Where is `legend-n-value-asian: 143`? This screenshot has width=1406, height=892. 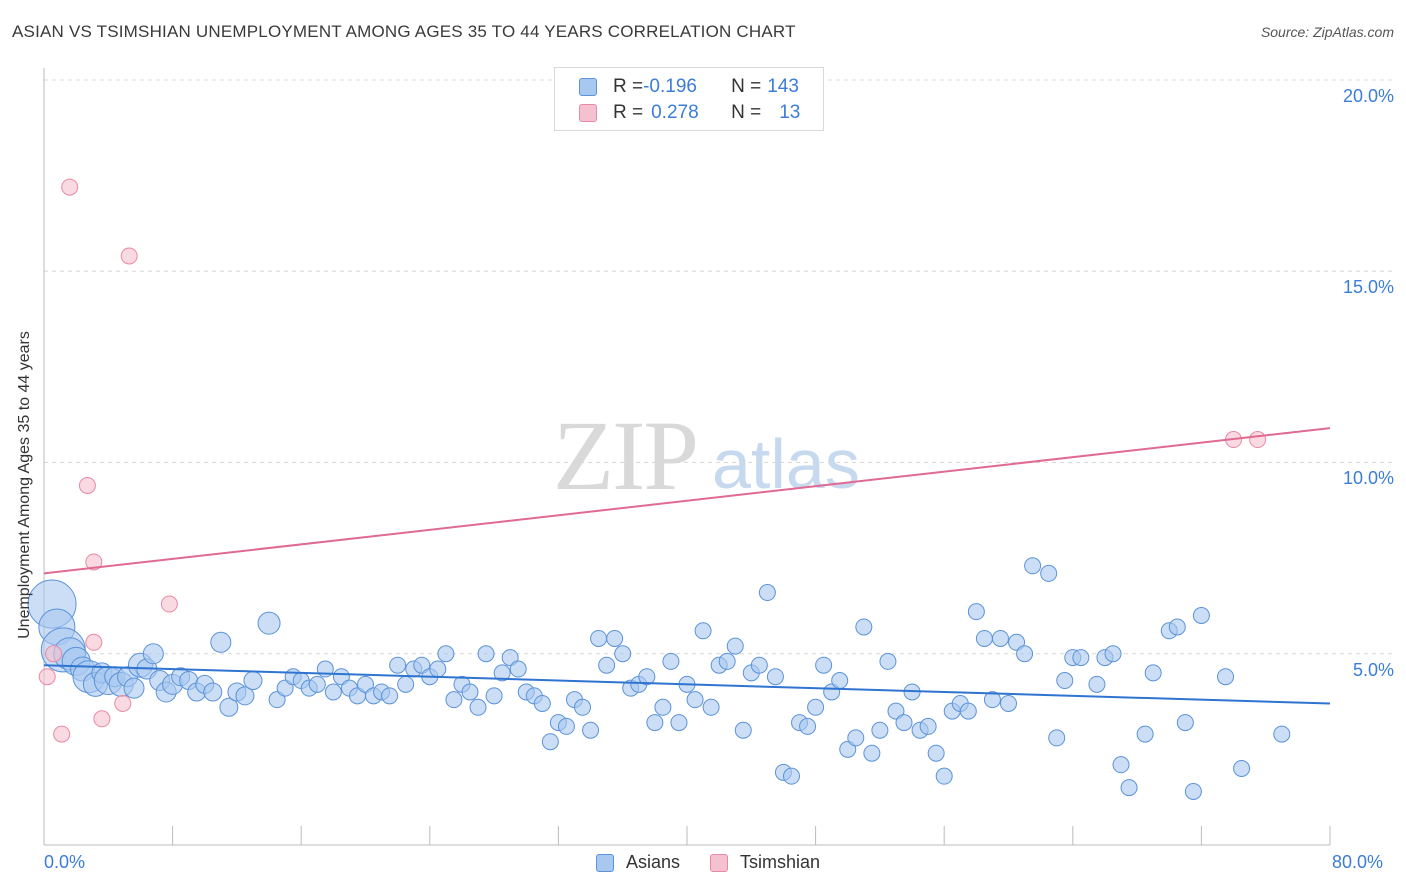
legend-n-value-asian: 143 is located at coordinates (783, 86).